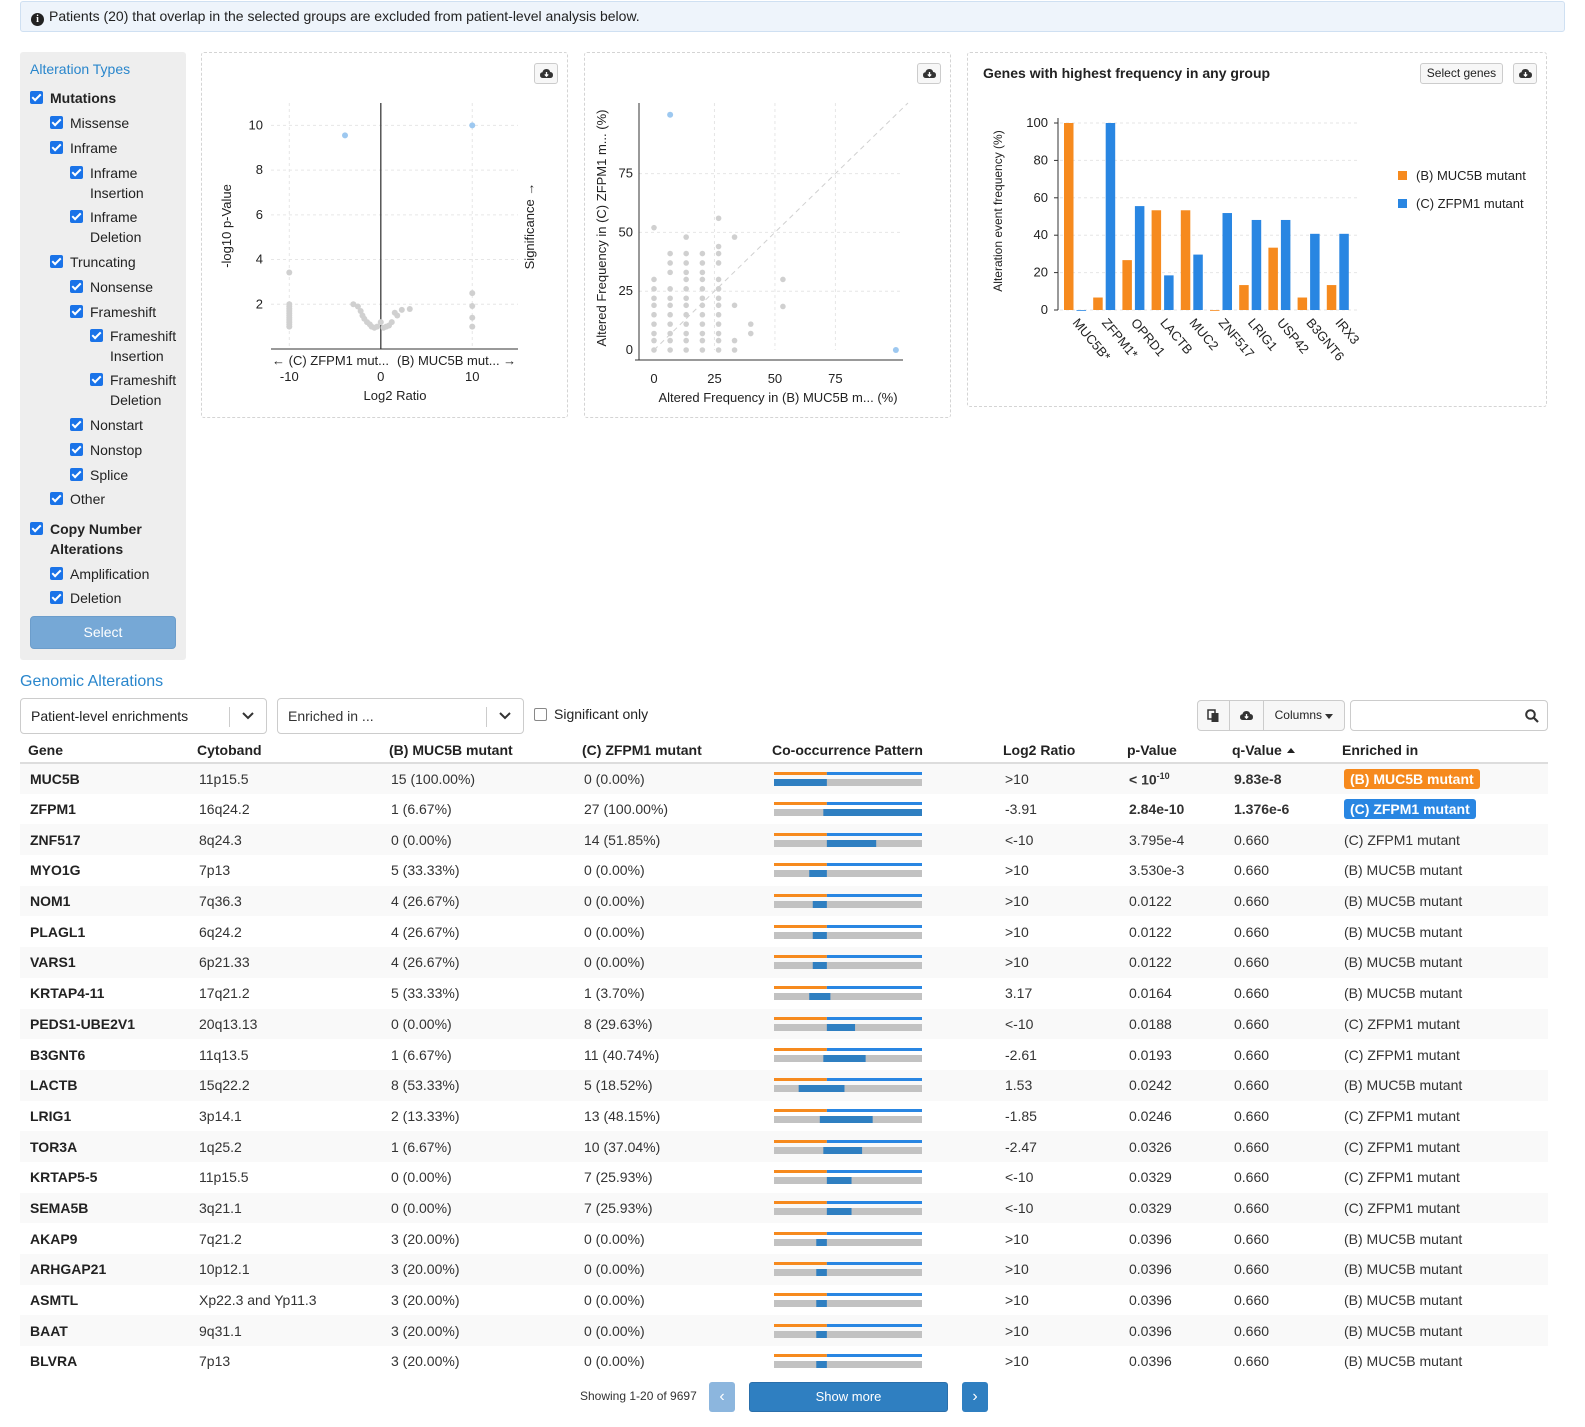 This screenshot has height=1427, width=1585. What do you see at coordinates (54, 1361) in the screenshot?
I see `gene-cell: BLVRA` at bounding box center [54, 1361].